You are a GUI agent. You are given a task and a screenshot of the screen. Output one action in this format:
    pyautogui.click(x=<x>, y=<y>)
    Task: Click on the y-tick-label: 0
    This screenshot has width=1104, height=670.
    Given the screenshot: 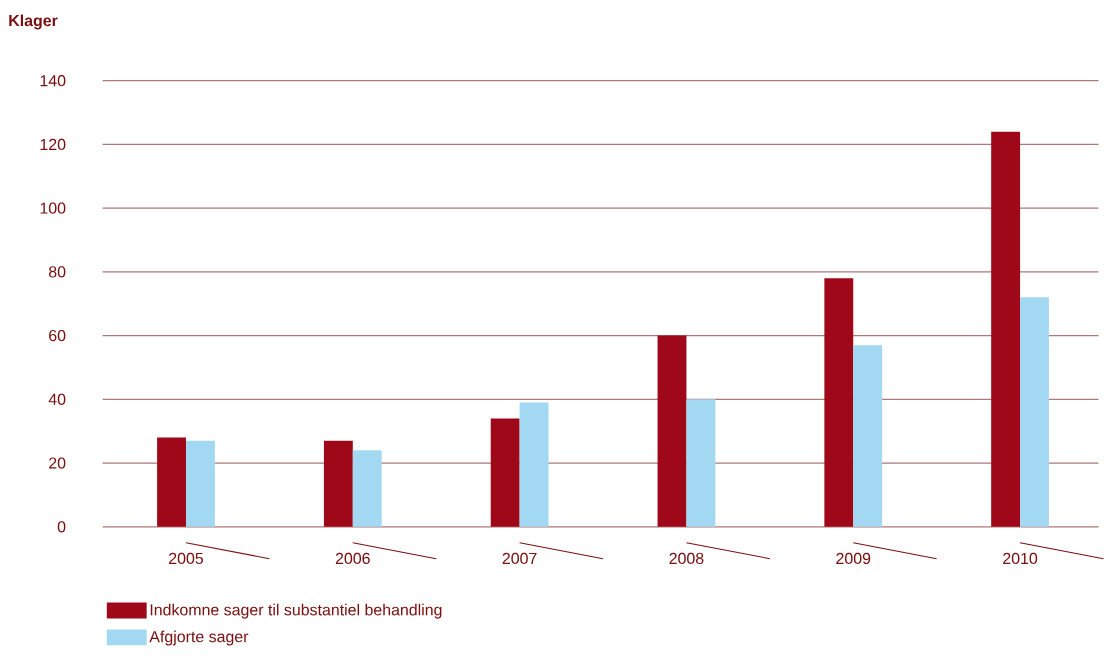 What is the action you would take?
    pyautogui.click(x=61, y=527)
    